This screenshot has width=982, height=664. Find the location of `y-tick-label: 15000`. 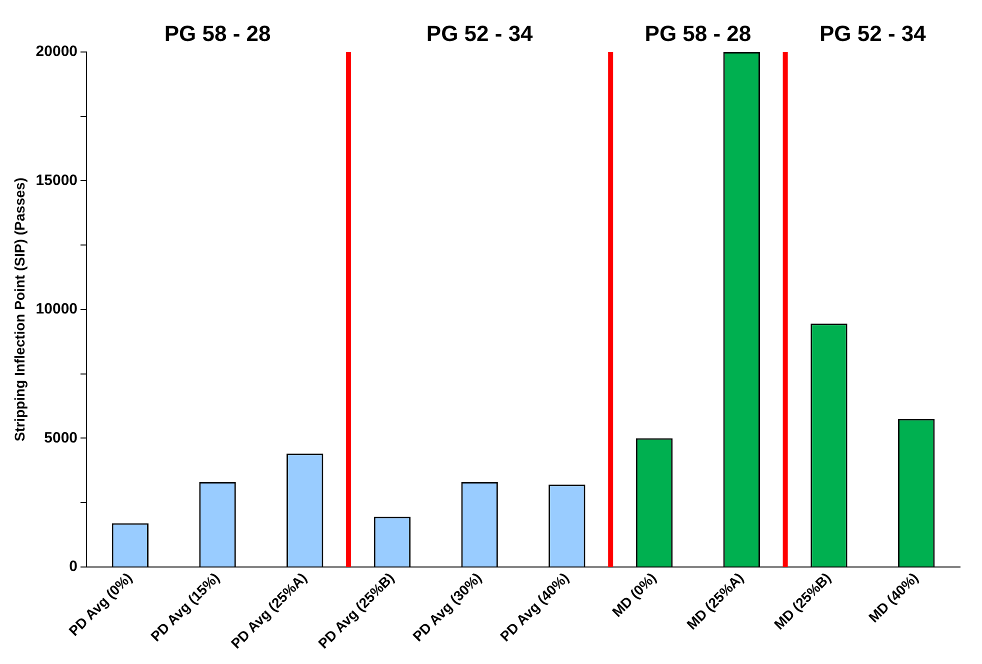

y-tick-label: 15000 is located at coordinates (57, 180).